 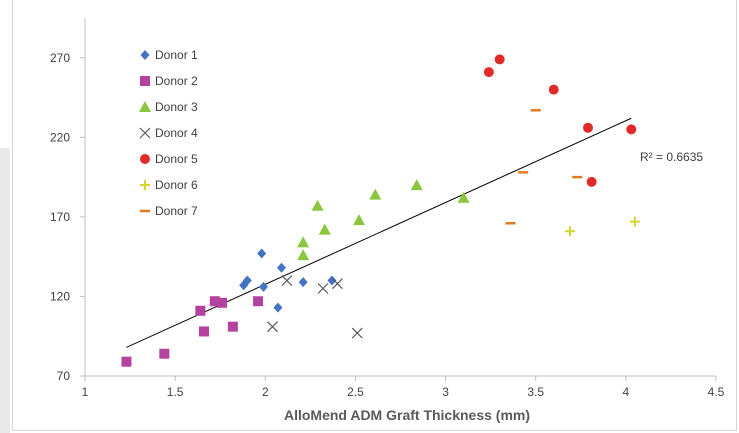 I want to click on y-tick-label: 270, so click(x=60, y=58).